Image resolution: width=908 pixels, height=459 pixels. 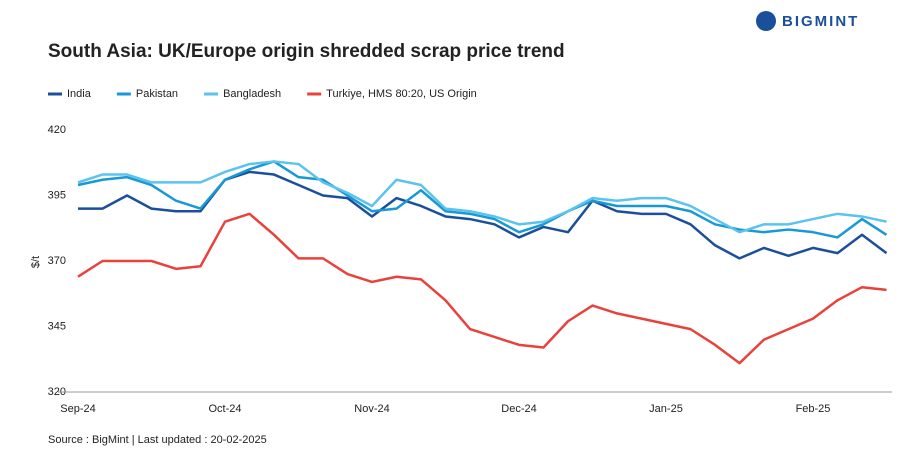 What do you see at coordinates (813, 409) in the screenshot?
I see `x-tick-label: Feb-25` at bounding box center [813, 409].